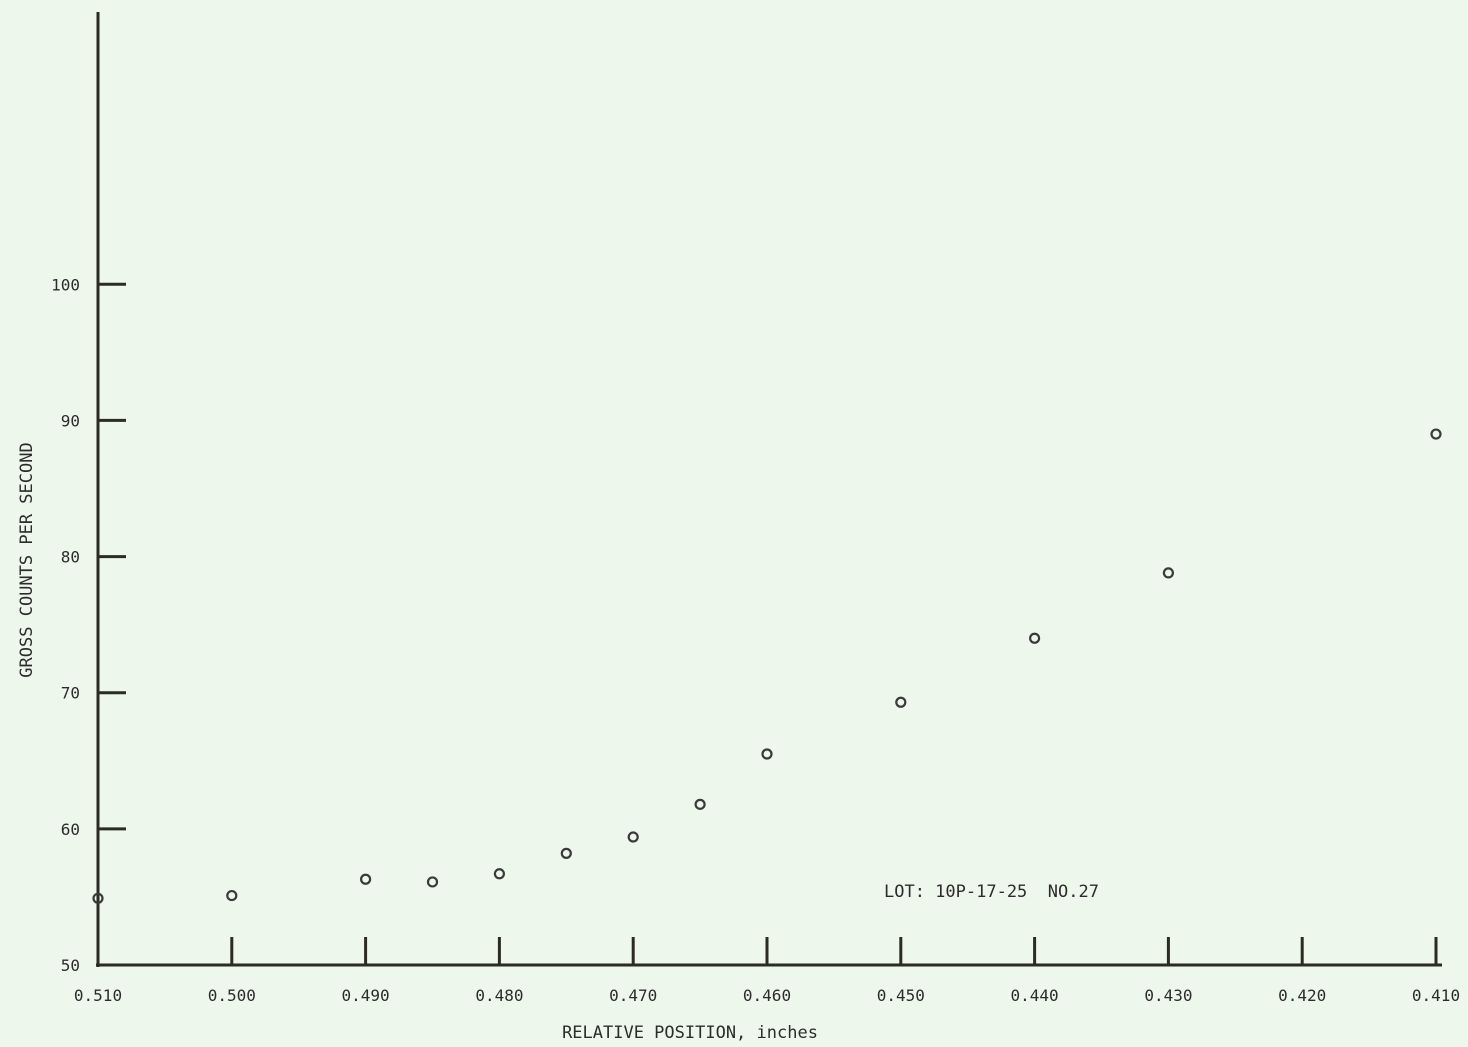 This screenshot has width=1468, height=1047. Describe the element at coordinates (499, 995) in the screenshot. I see `x-tick-label: 0.480` at that location.